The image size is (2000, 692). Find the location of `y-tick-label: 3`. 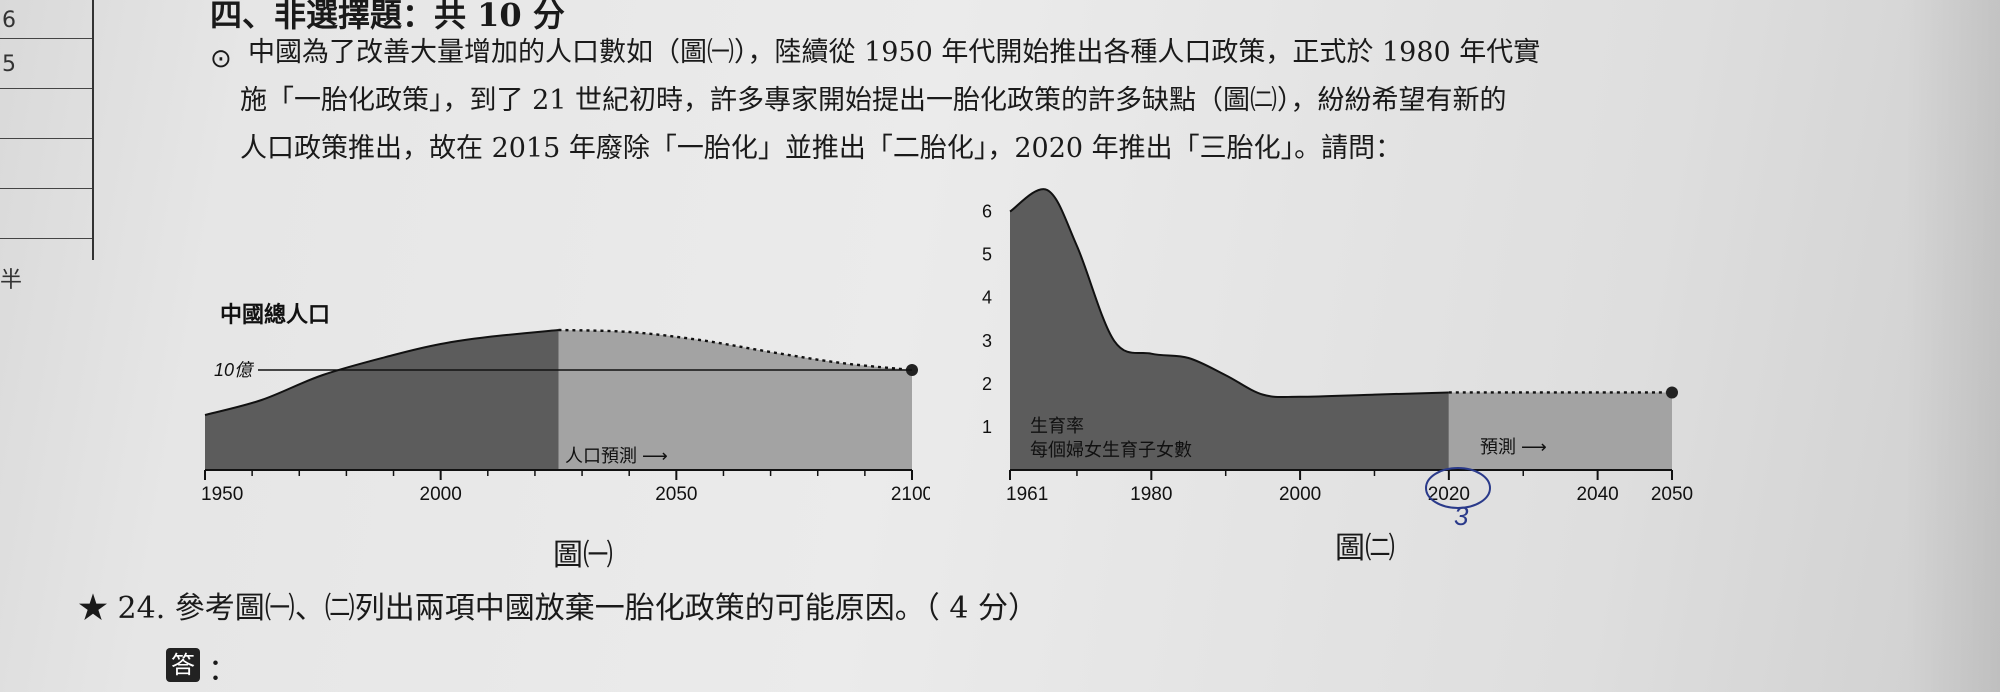

y-tick-label: 3 is located at coordinates (987, 341).